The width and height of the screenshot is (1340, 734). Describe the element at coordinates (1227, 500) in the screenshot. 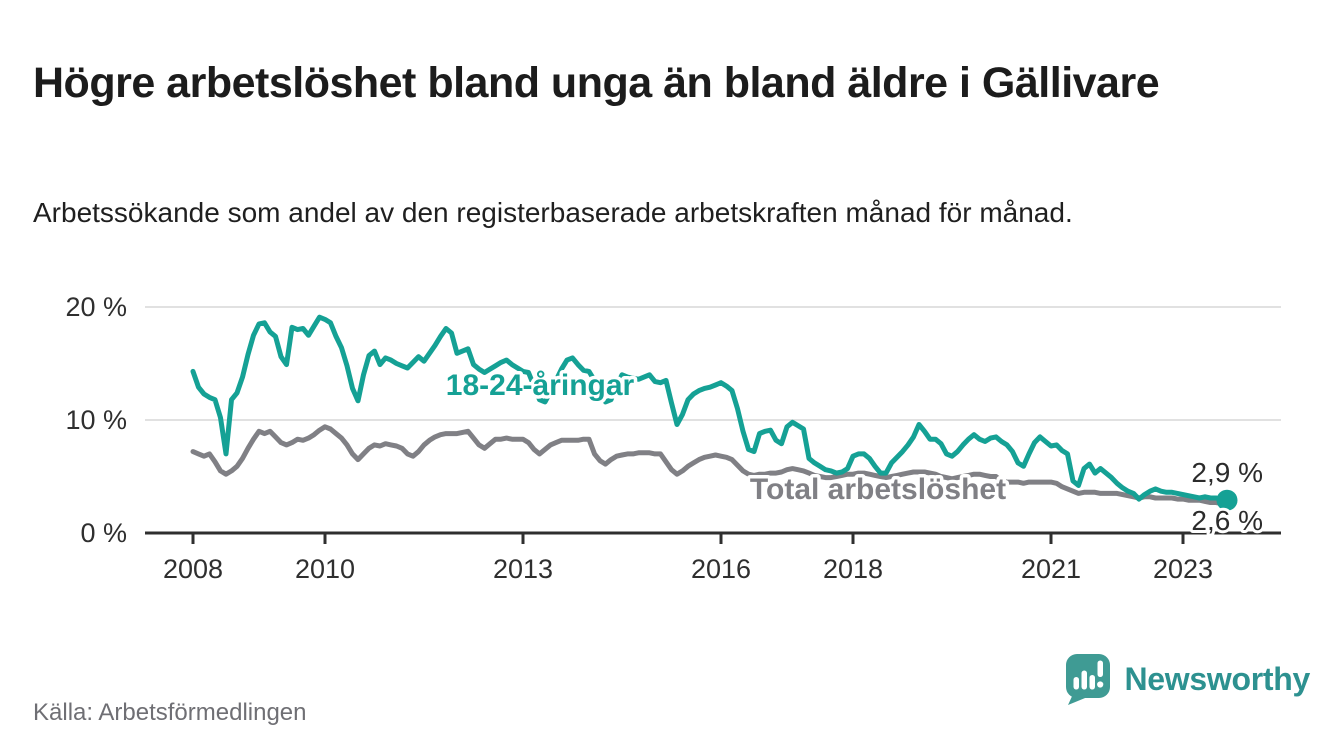

I see `series-end-dot` at that location.